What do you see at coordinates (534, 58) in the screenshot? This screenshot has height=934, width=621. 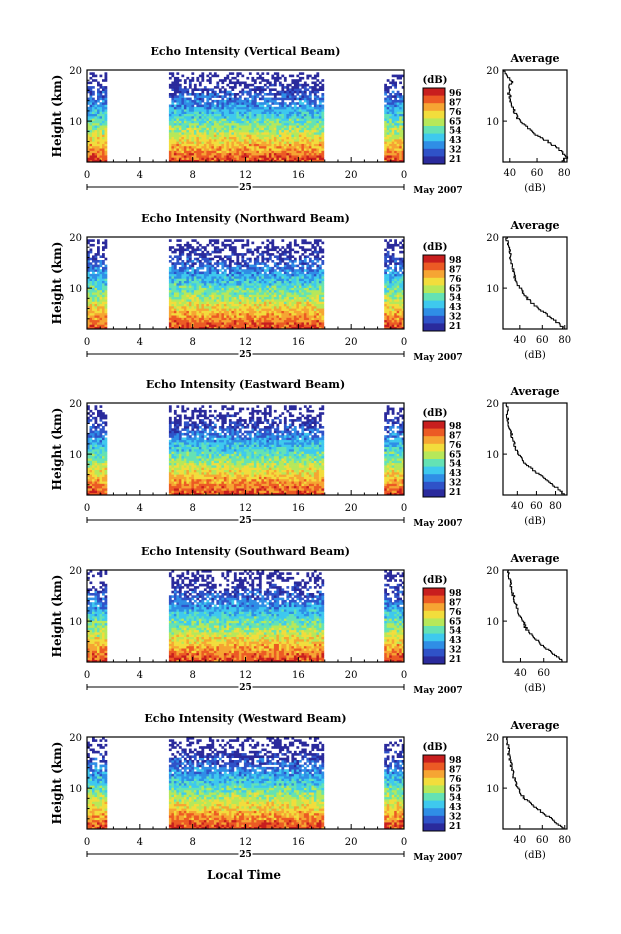 I see `profile-title: Average` at bounding box center [534, 58].